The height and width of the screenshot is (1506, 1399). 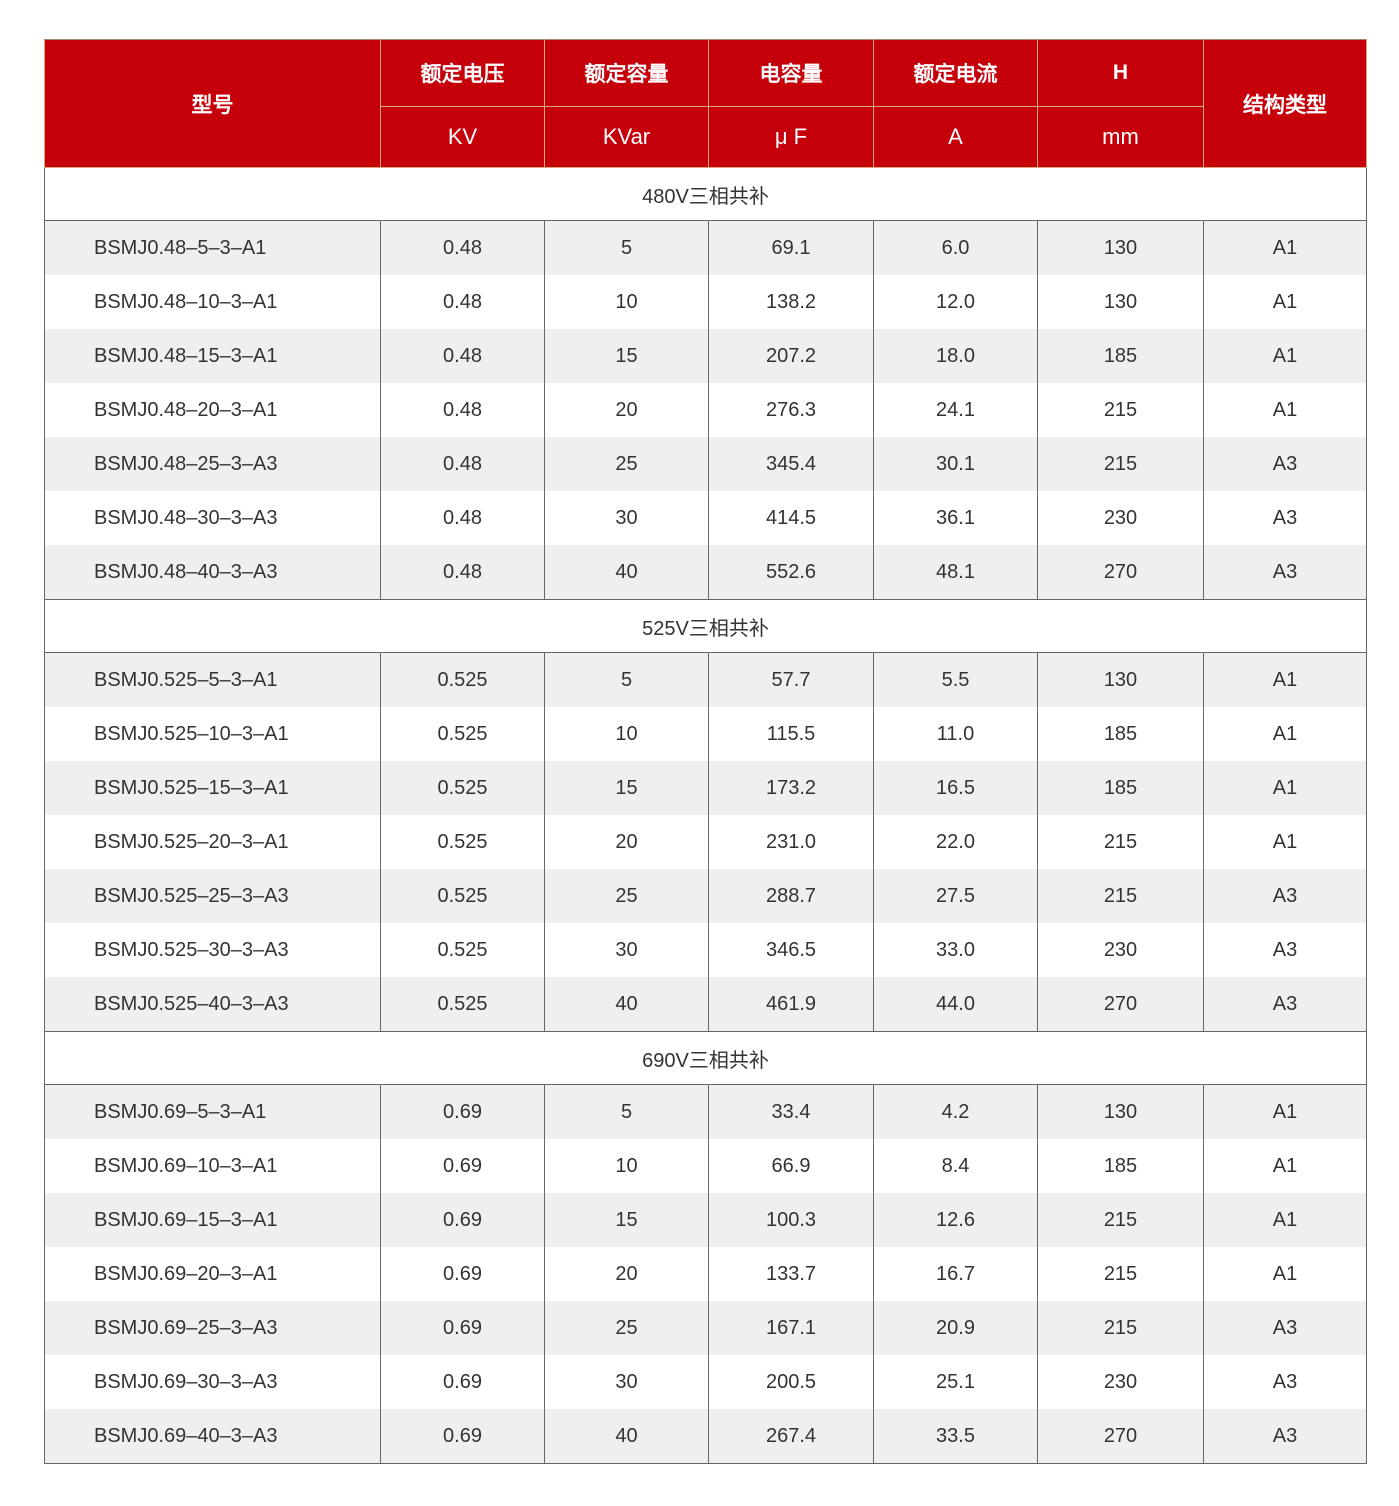 What do you see at coordinates (791, 356) in the screenshot?
I see `cell-capacitance: 207.2` at bounding box center [791, 356].